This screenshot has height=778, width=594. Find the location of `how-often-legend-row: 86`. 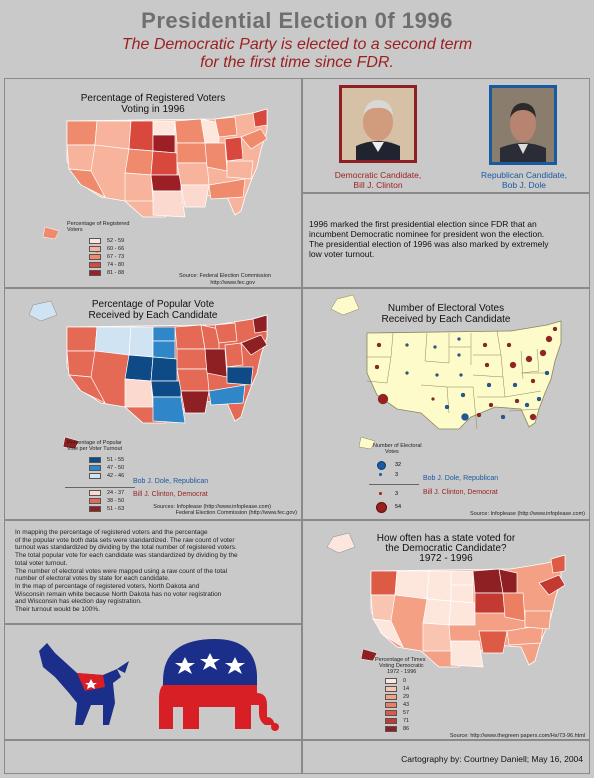

how-often-legend-row: 86 is located at coordinates (397, 728).